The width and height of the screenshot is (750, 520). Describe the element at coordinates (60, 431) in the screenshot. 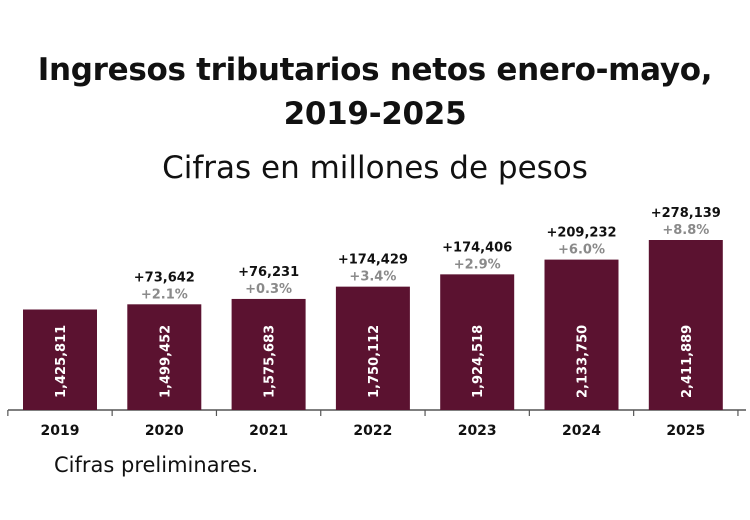

I see `x-tick-label: 2019` at that location.